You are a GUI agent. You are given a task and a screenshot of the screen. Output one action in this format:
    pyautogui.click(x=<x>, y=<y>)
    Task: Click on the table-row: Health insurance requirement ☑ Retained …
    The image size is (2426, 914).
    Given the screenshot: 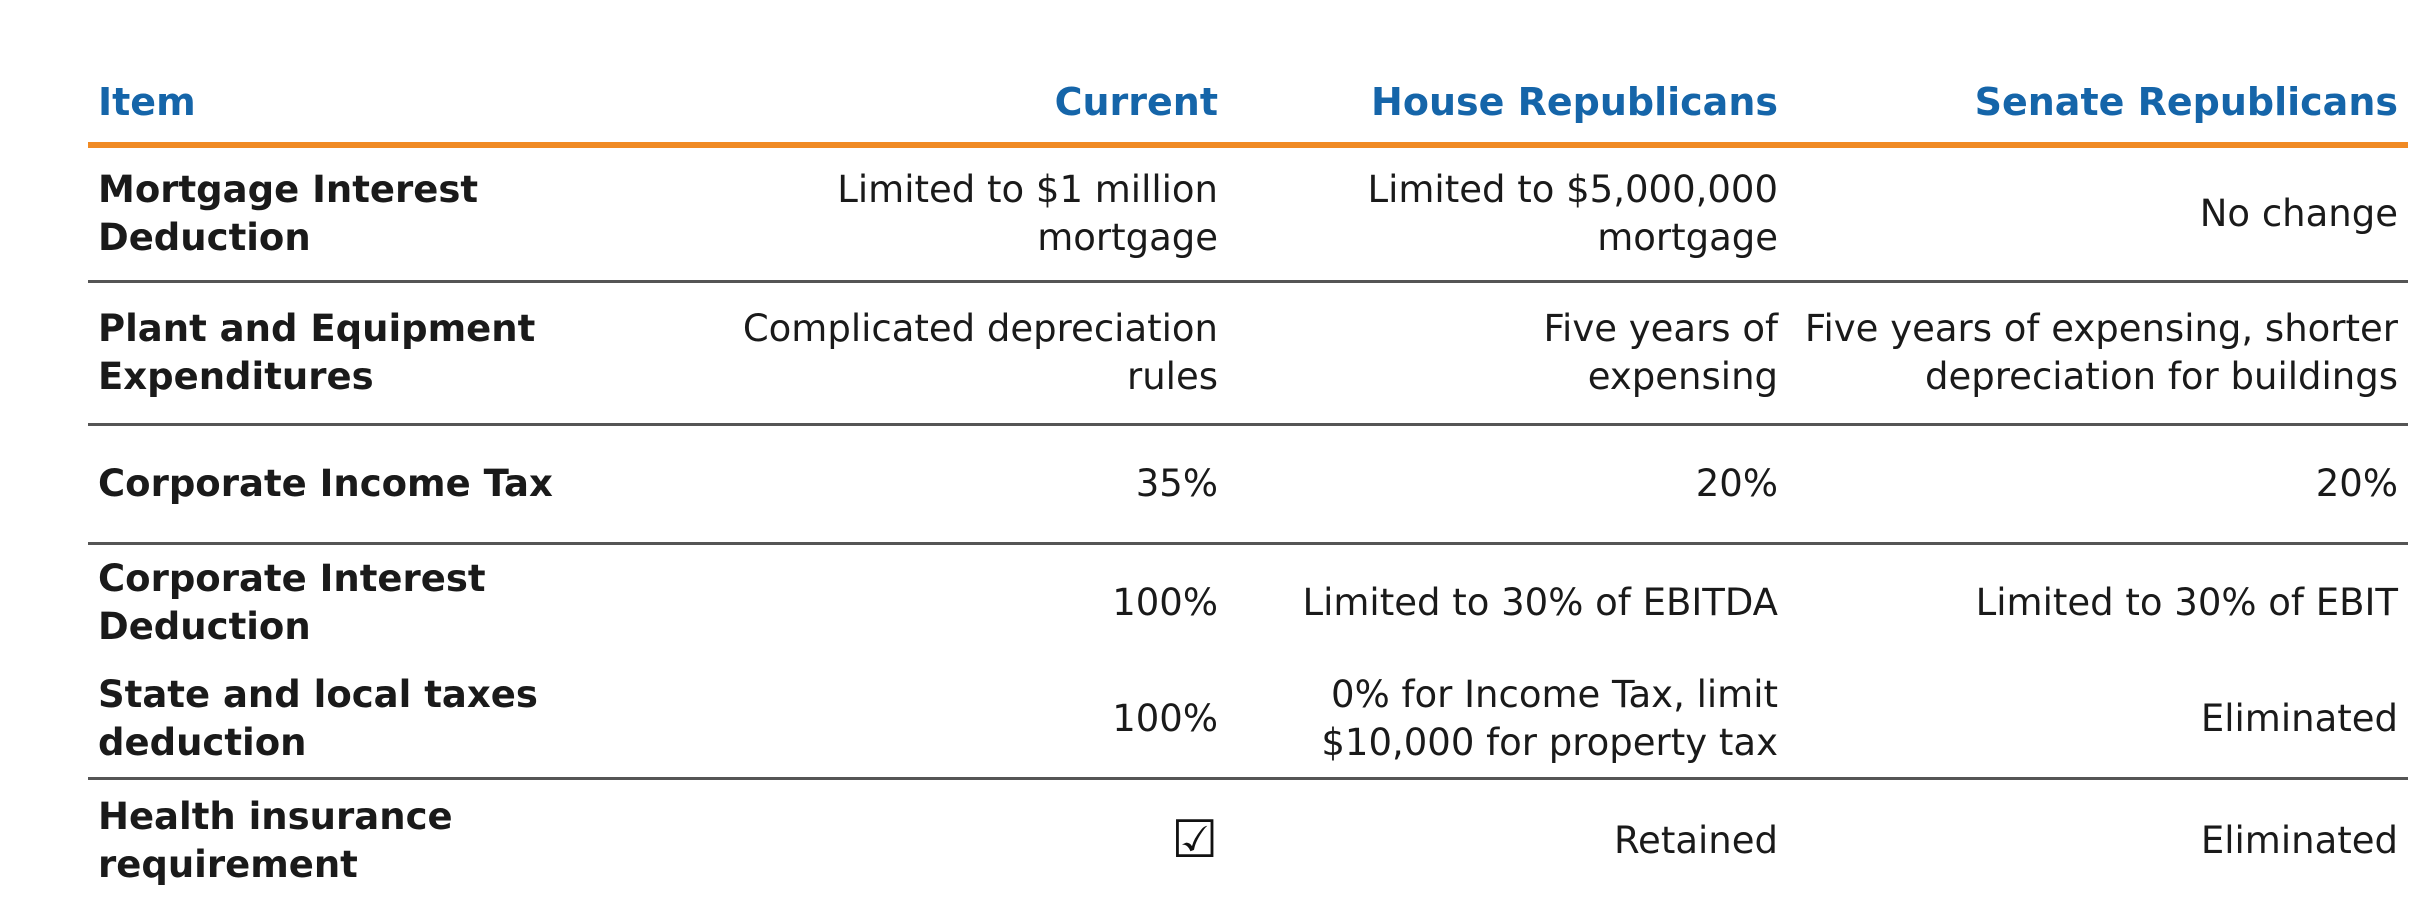 What is the action you would take?
    pyautogui.click(x=1248, y=841)
    